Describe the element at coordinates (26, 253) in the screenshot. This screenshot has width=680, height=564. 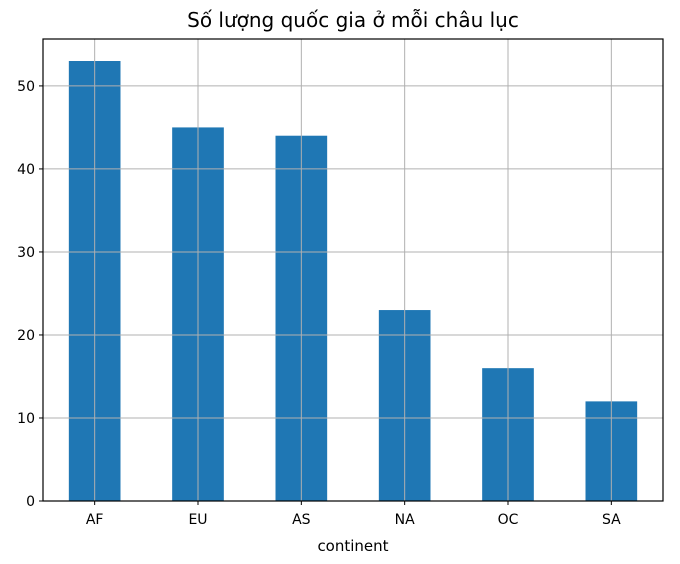
I see `y-tick-label: 30` at that location.